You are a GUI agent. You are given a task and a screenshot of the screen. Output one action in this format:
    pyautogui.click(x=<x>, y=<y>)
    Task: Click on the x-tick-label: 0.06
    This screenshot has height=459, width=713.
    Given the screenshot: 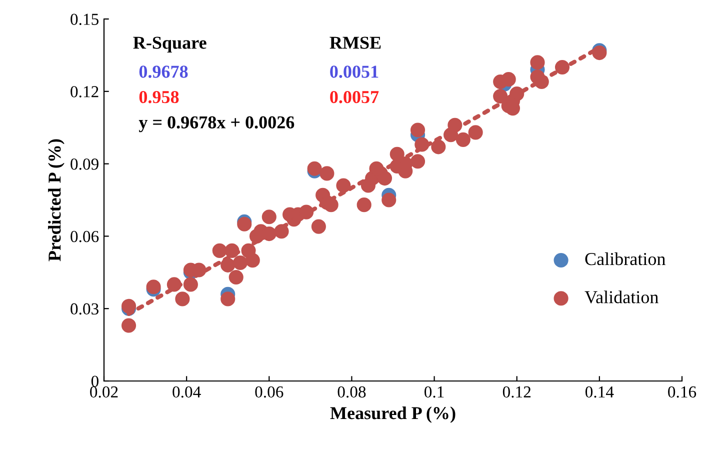 What is the action you would take?
    pyautogui.click(x=269, y=392)
    